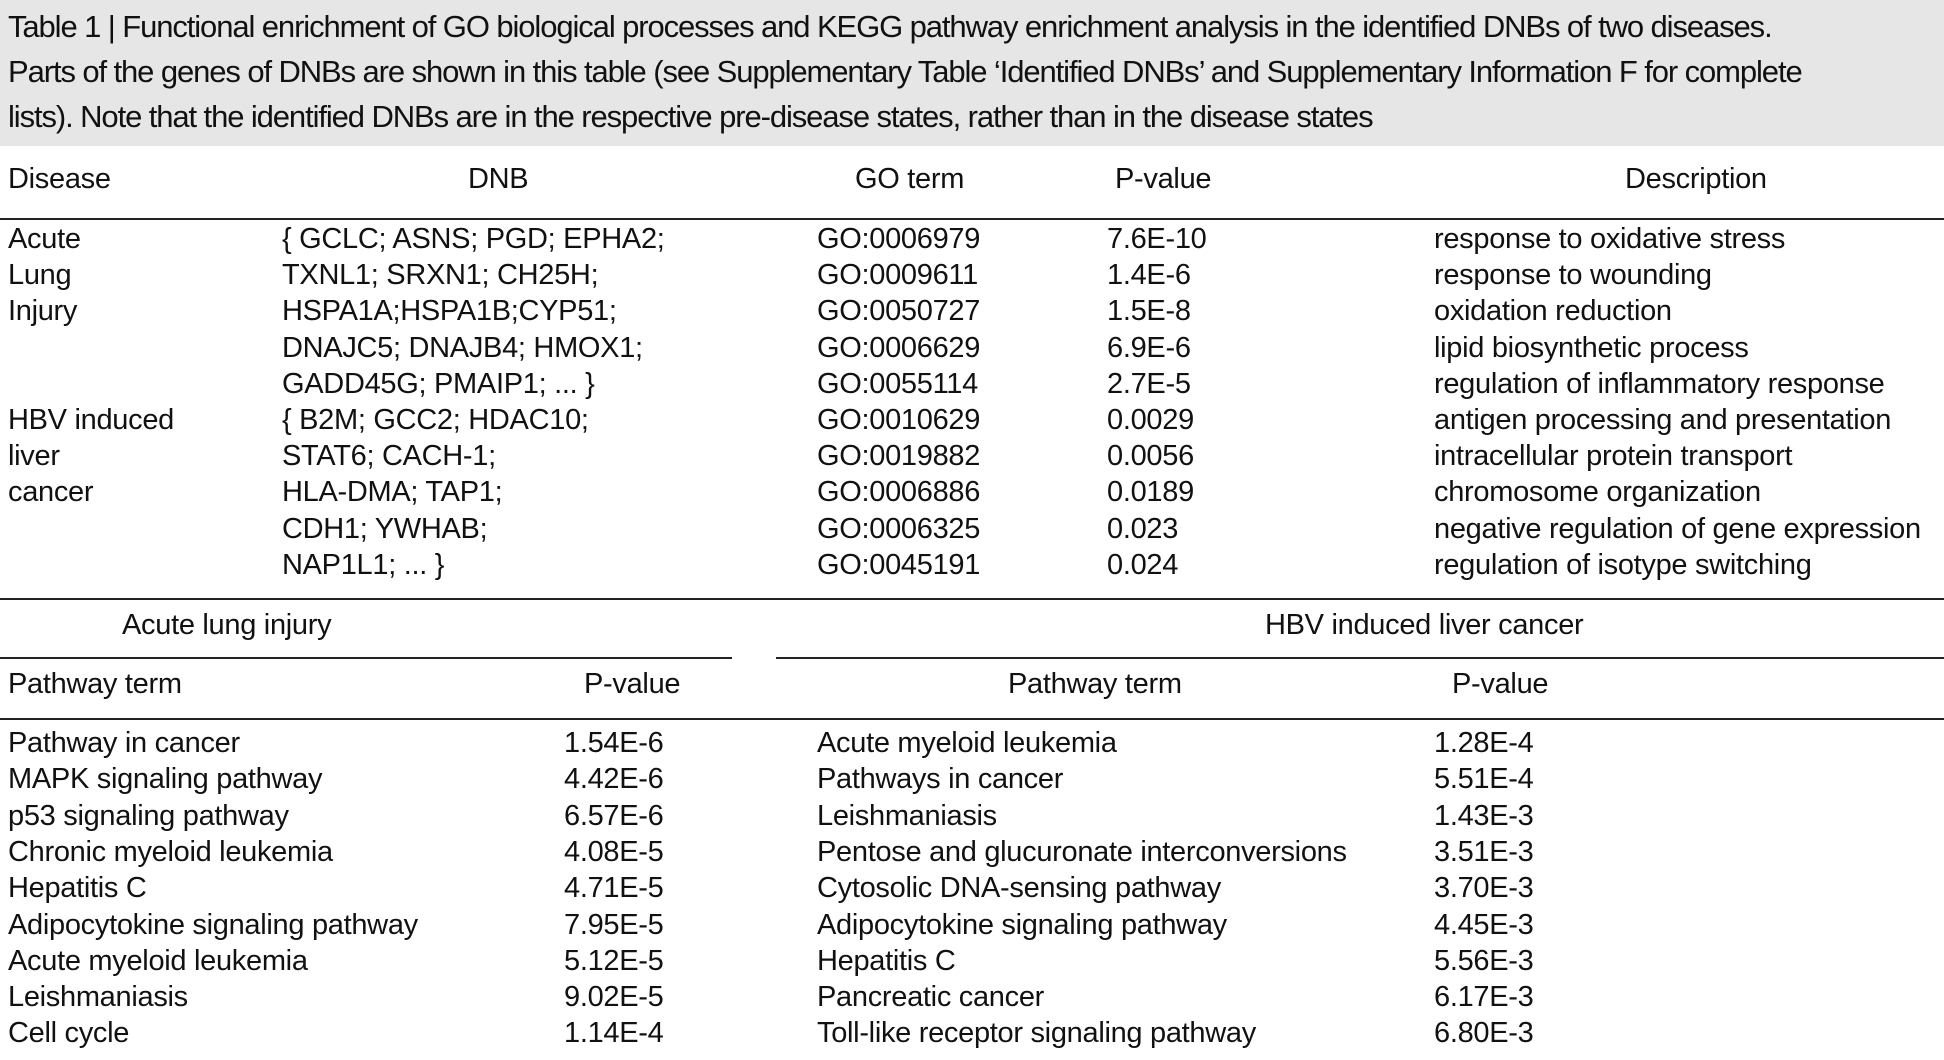 The image size is (1944, 1060). I want to click on dnb-gene-list: STAT6; CACH-1;, so click(389, 456).